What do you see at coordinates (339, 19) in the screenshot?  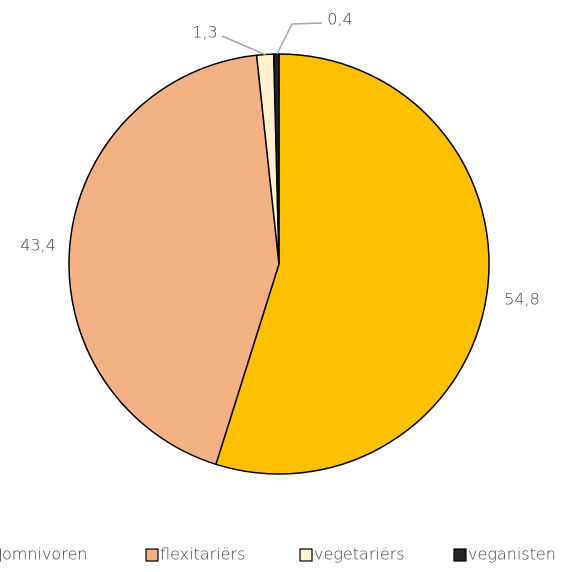 I see `data-label: 0,4` at bounding box center [339, 19].